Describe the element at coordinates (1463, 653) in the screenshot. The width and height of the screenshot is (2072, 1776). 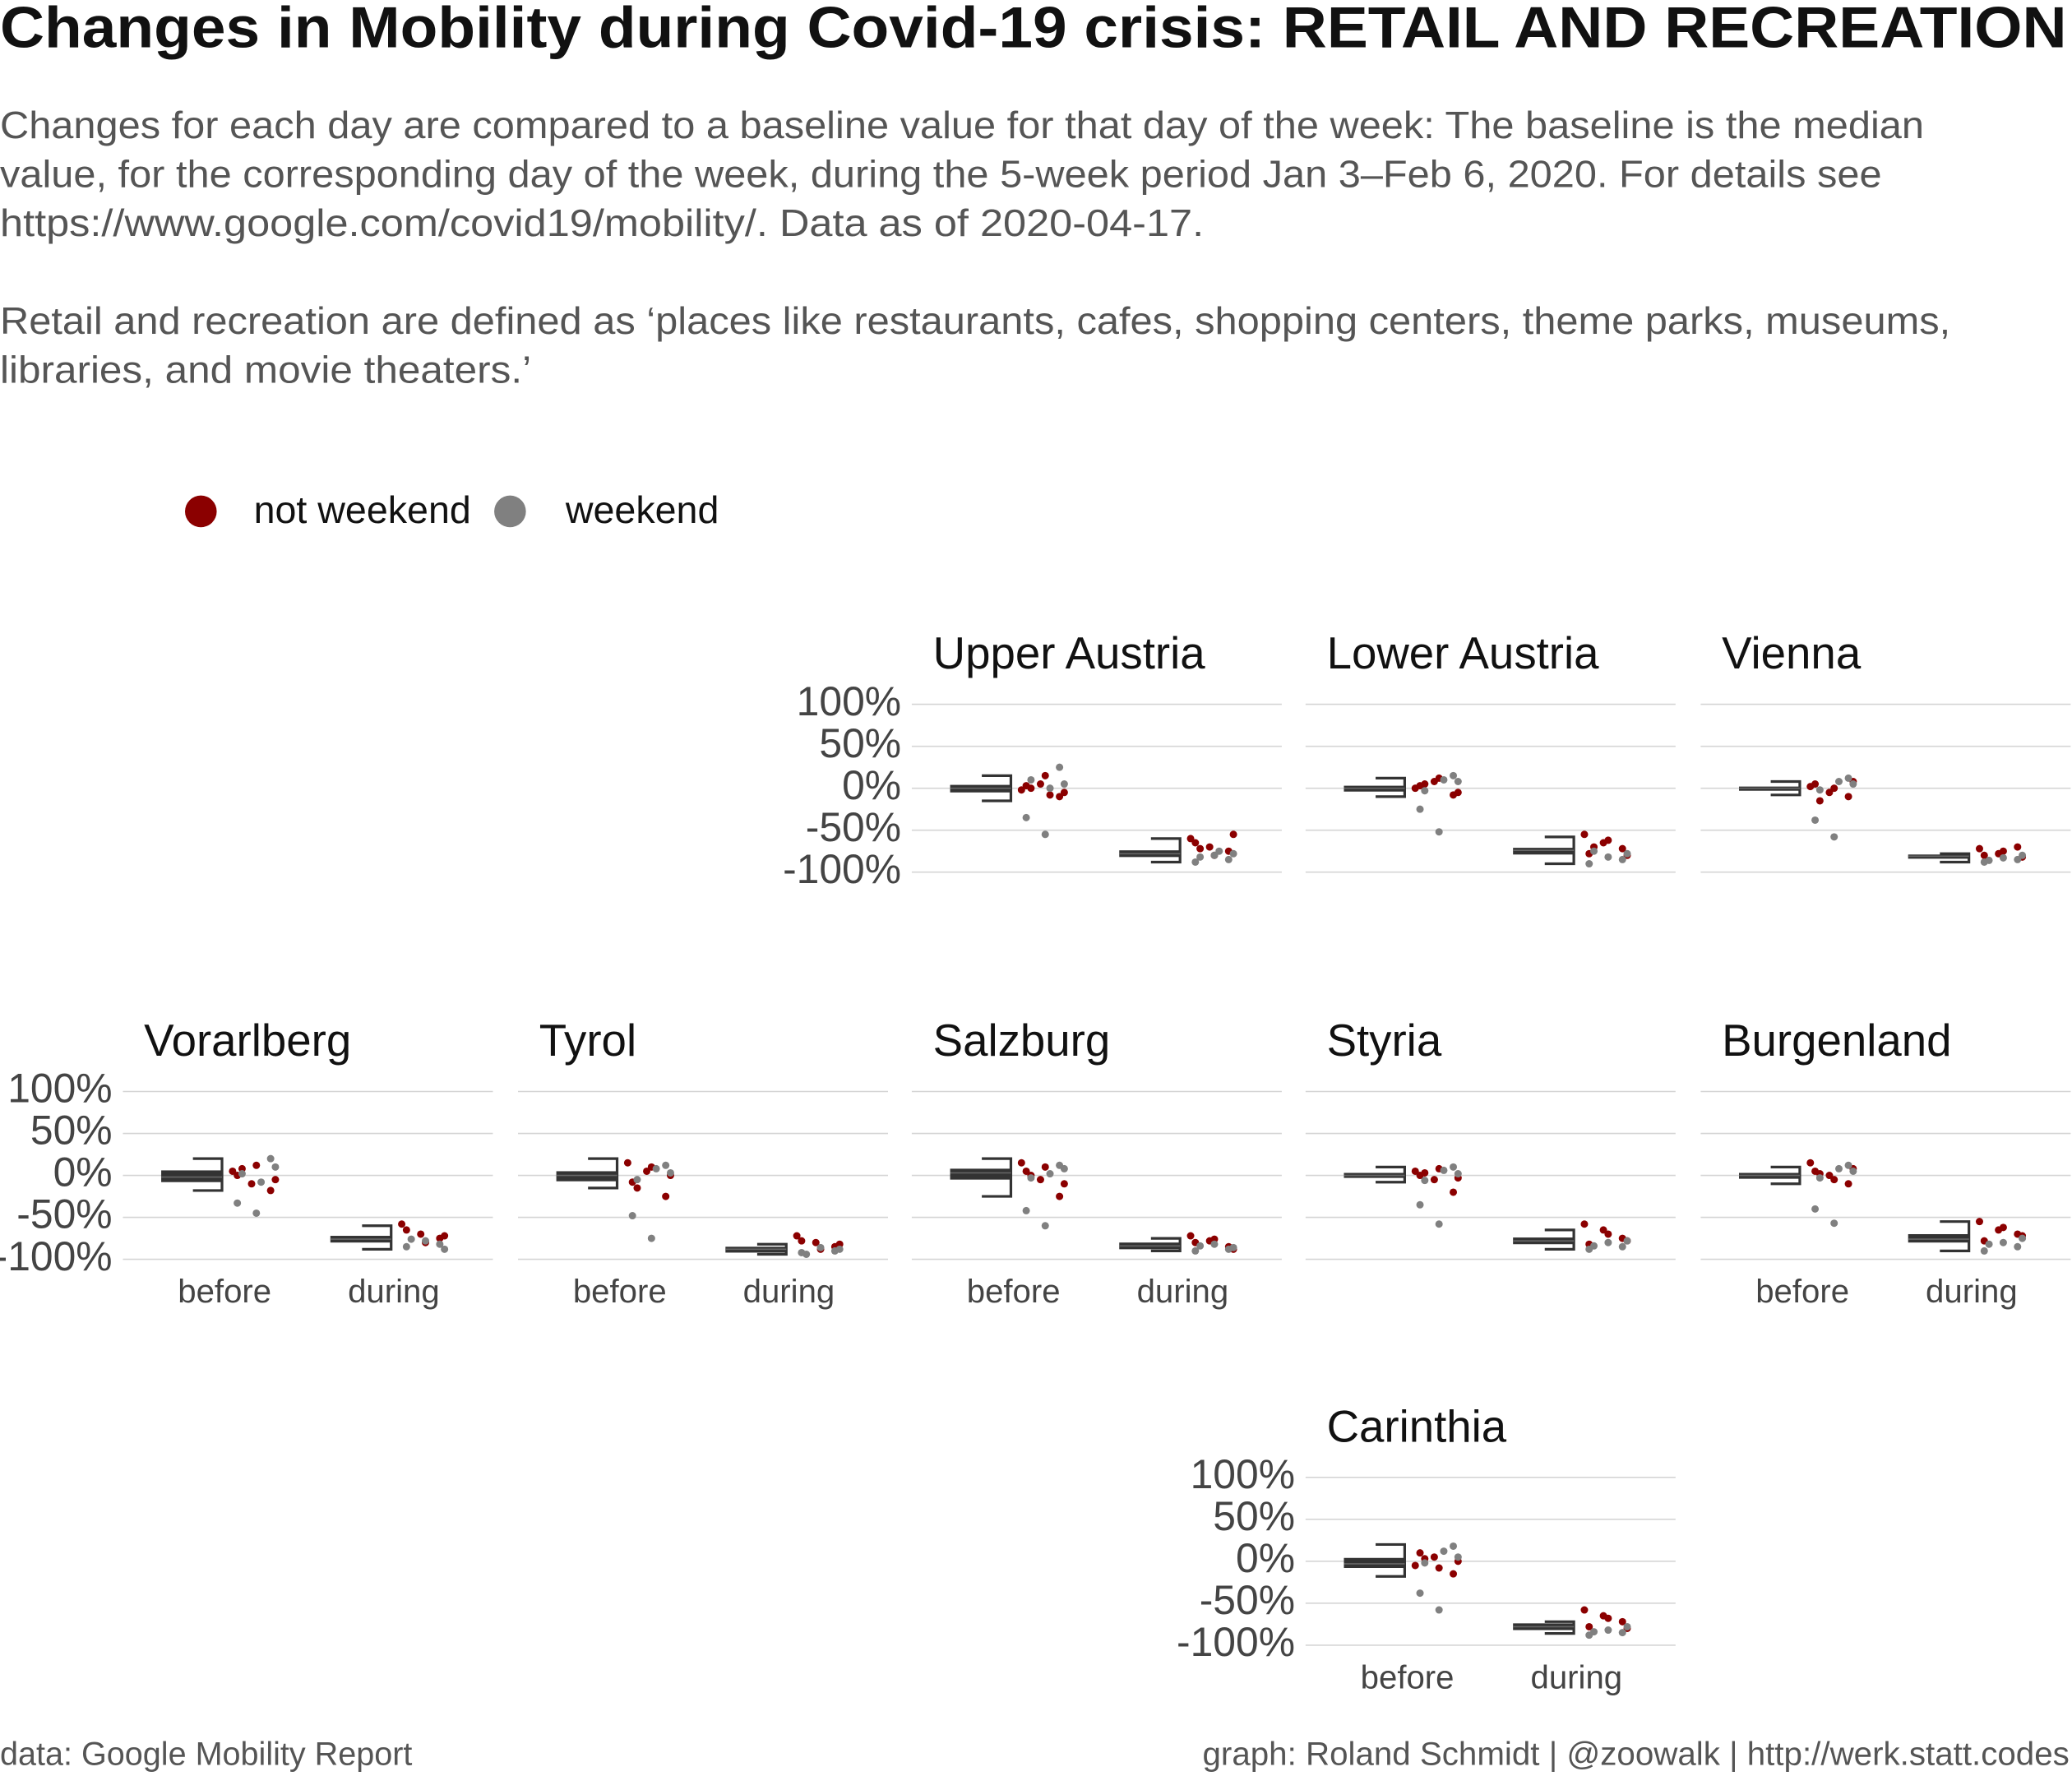
I see `facet-title: Lower Austria` at that location.